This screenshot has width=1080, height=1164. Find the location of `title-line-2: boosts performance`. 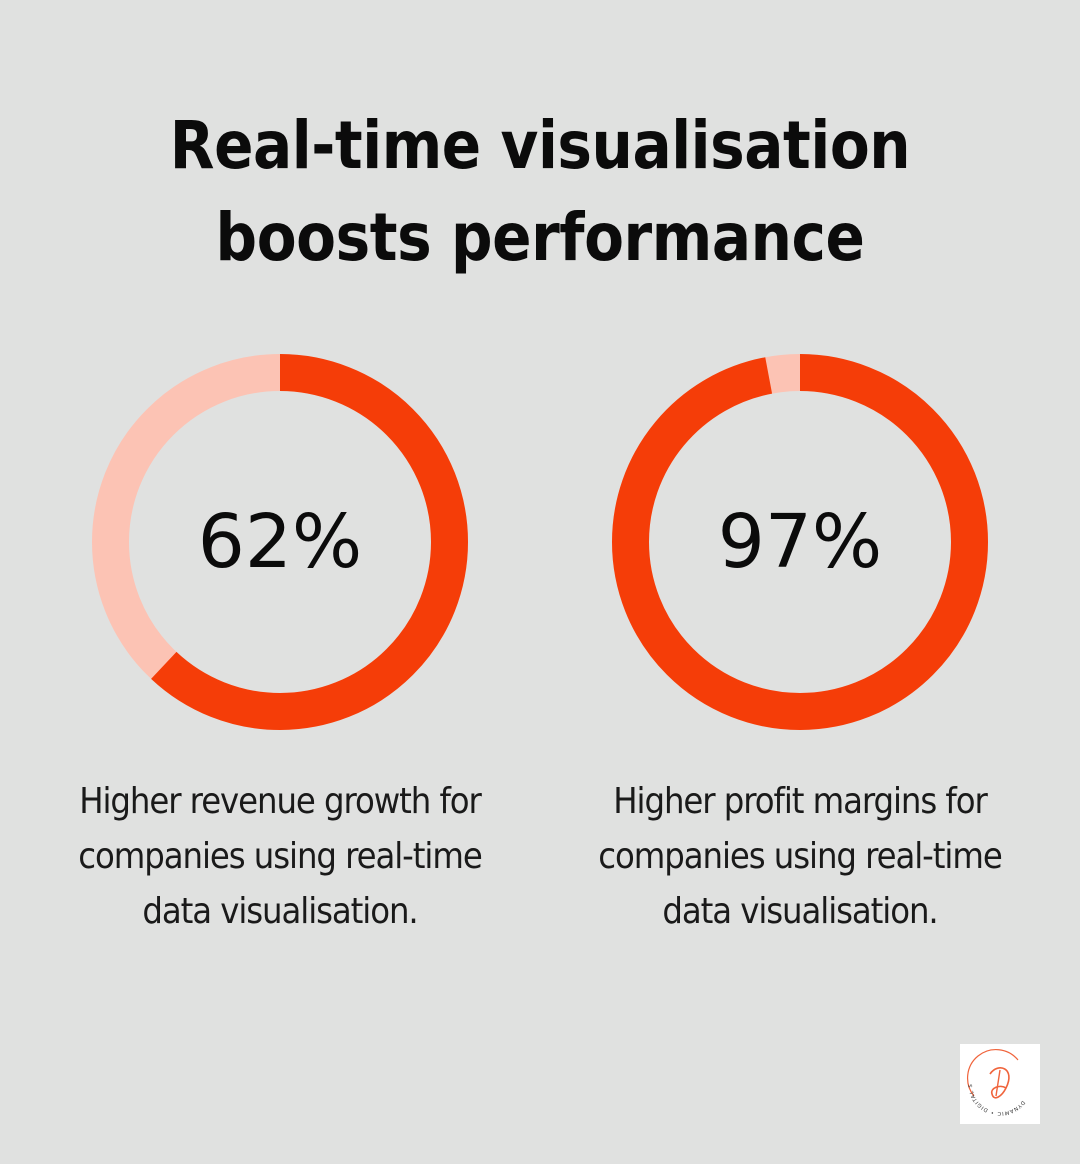

title-line-2: boosts performance is located at coordinates (540, 237).